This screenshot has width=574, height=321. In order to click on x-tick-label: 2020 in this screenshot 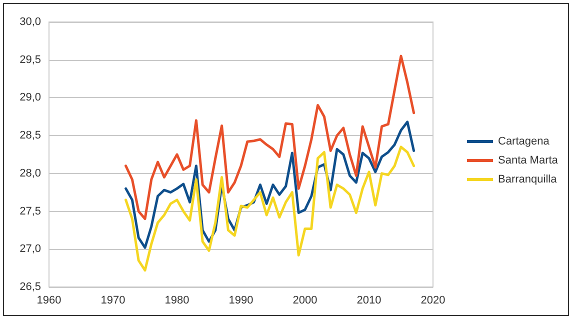, I will do `click(433, 300)`.